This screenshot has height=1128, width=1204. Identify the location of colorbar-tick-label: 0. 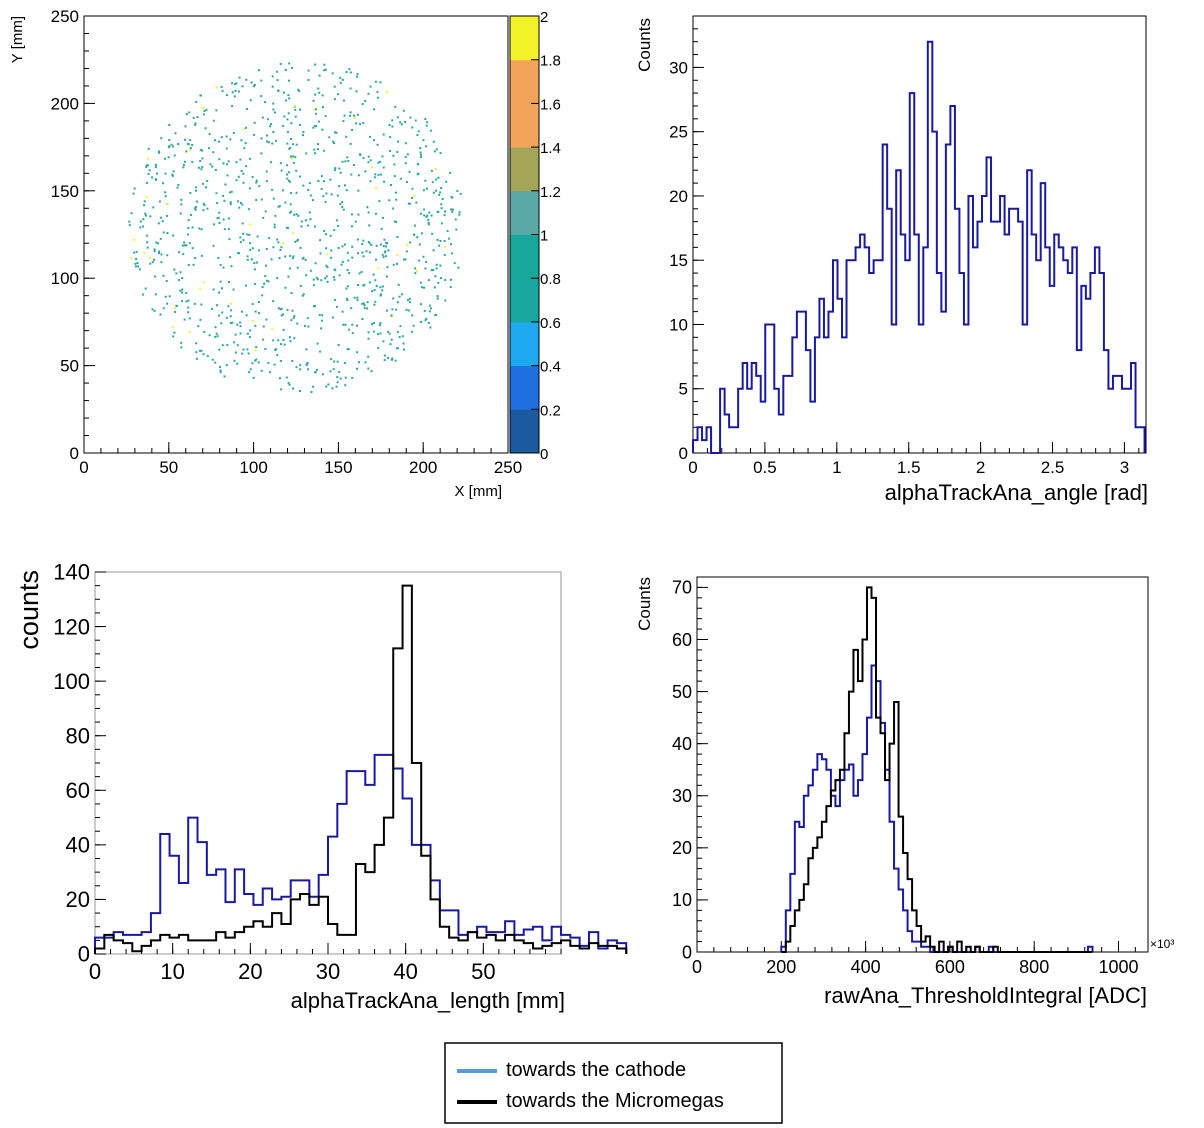
(544, 454).